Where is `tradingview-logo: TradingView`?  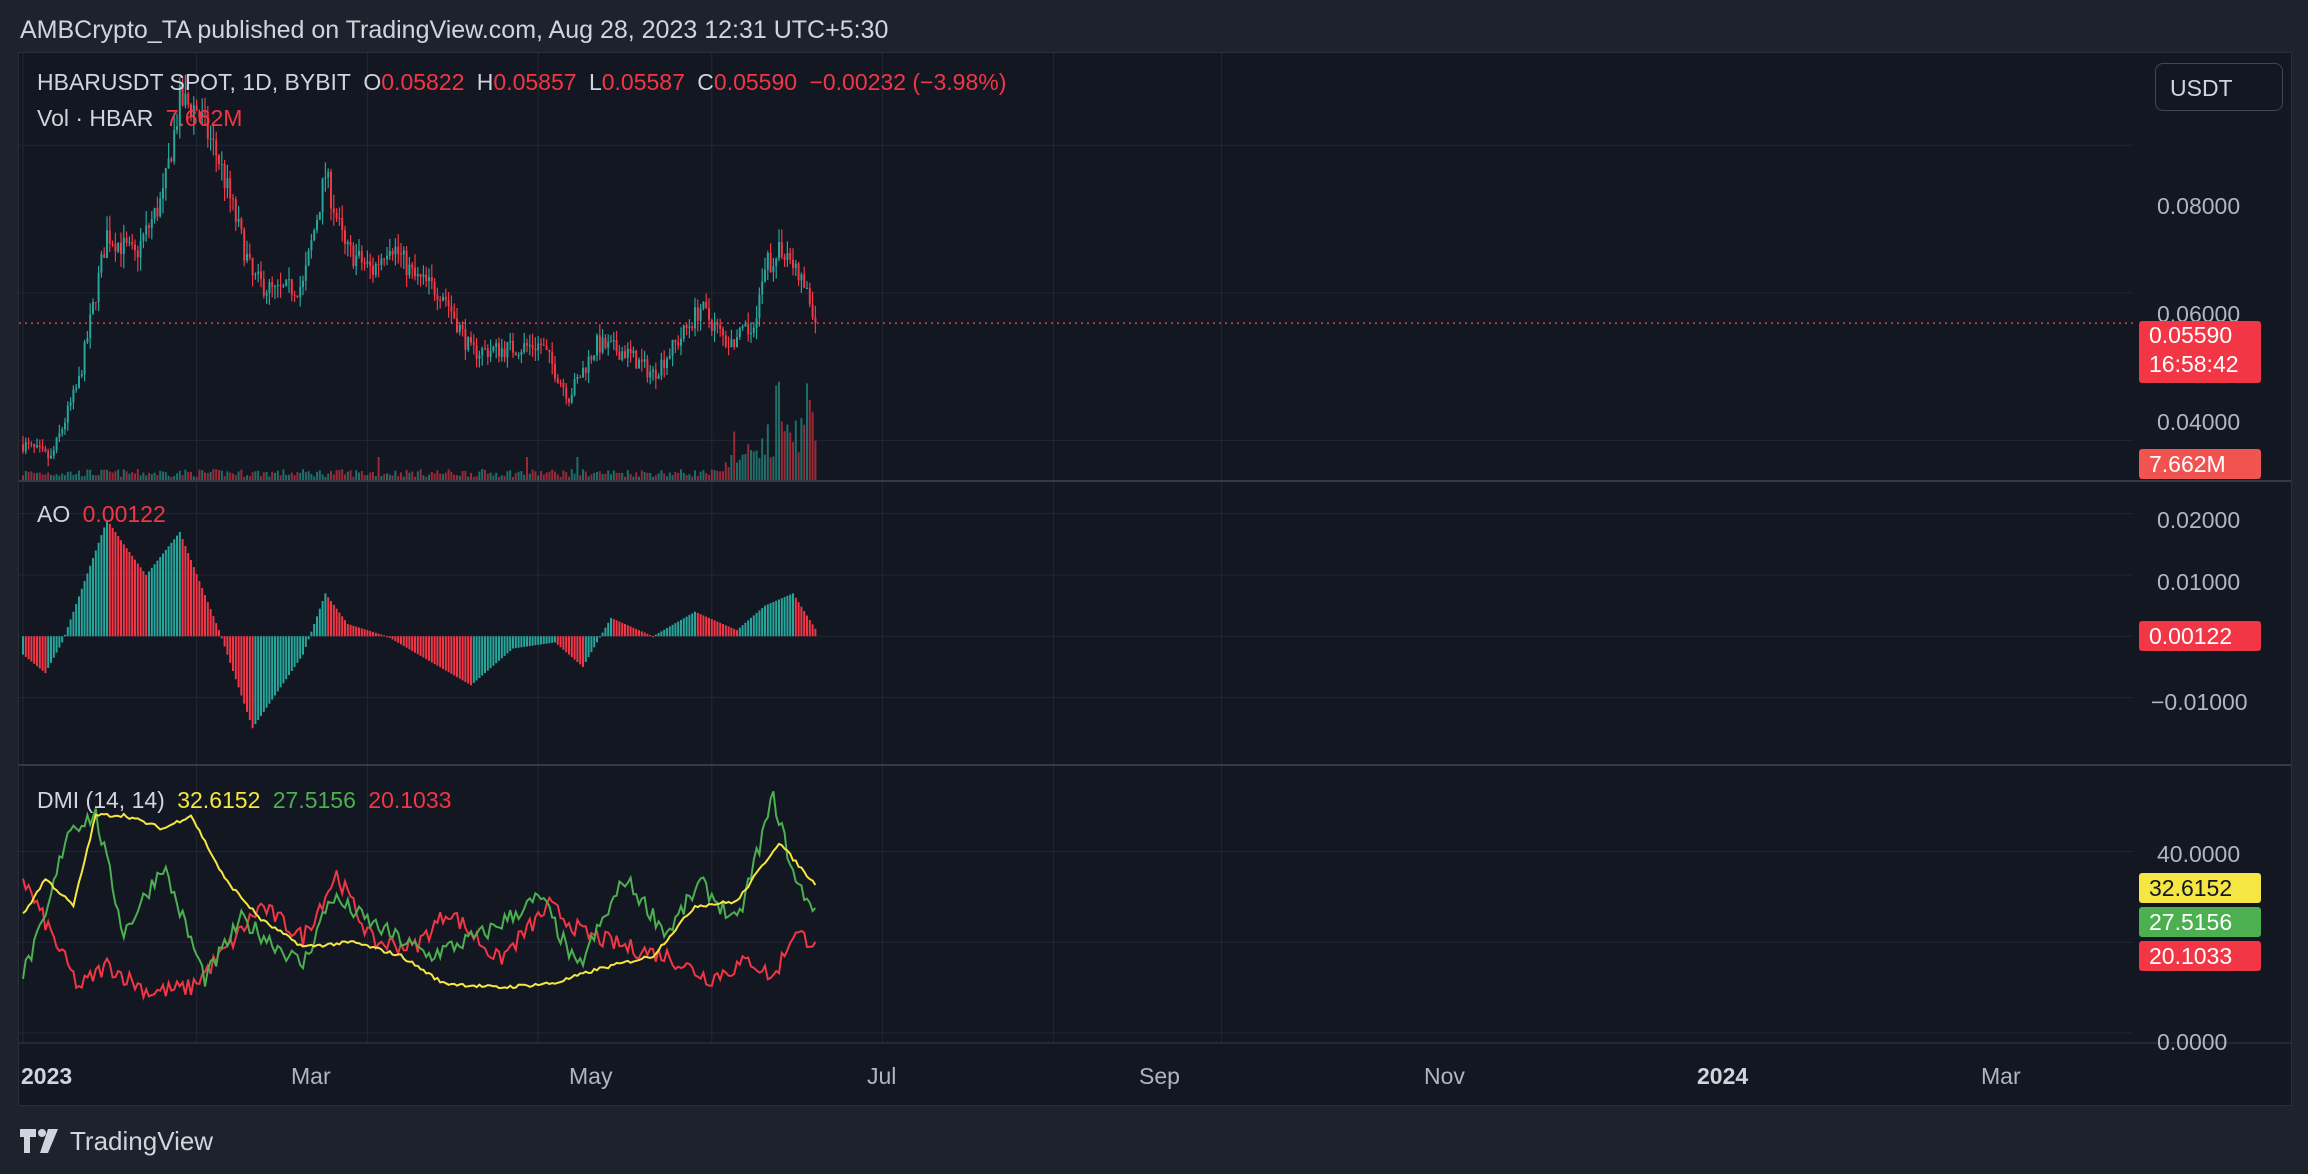 tradingview-logo: TradingView is located at coordinates (116, 1141).